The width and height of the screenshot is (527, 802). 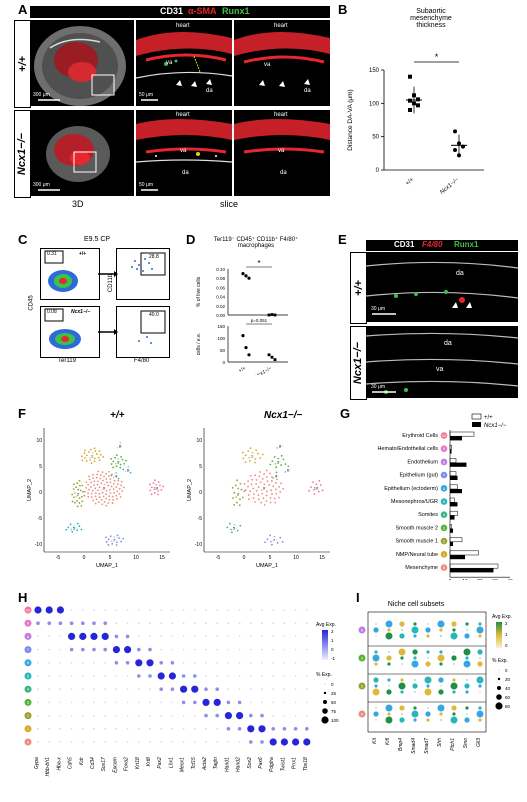 I want to click on umap-ko-xtick: 0, so click(x=244, y=558).